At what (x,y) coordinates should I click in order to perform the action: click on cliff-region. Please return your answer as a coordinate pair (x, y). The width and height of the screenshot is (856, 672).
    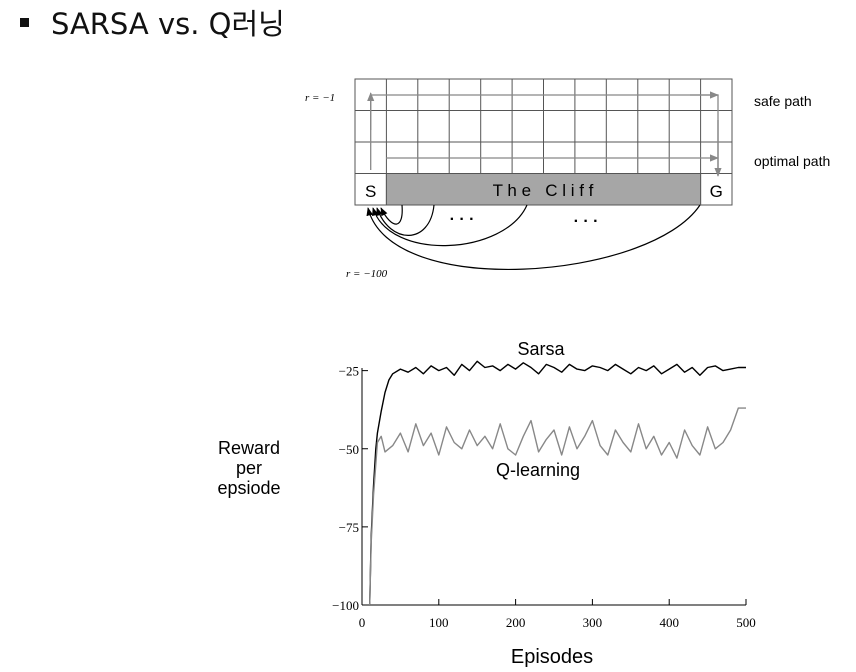
    Looking at the image, I should click on (543, 189).